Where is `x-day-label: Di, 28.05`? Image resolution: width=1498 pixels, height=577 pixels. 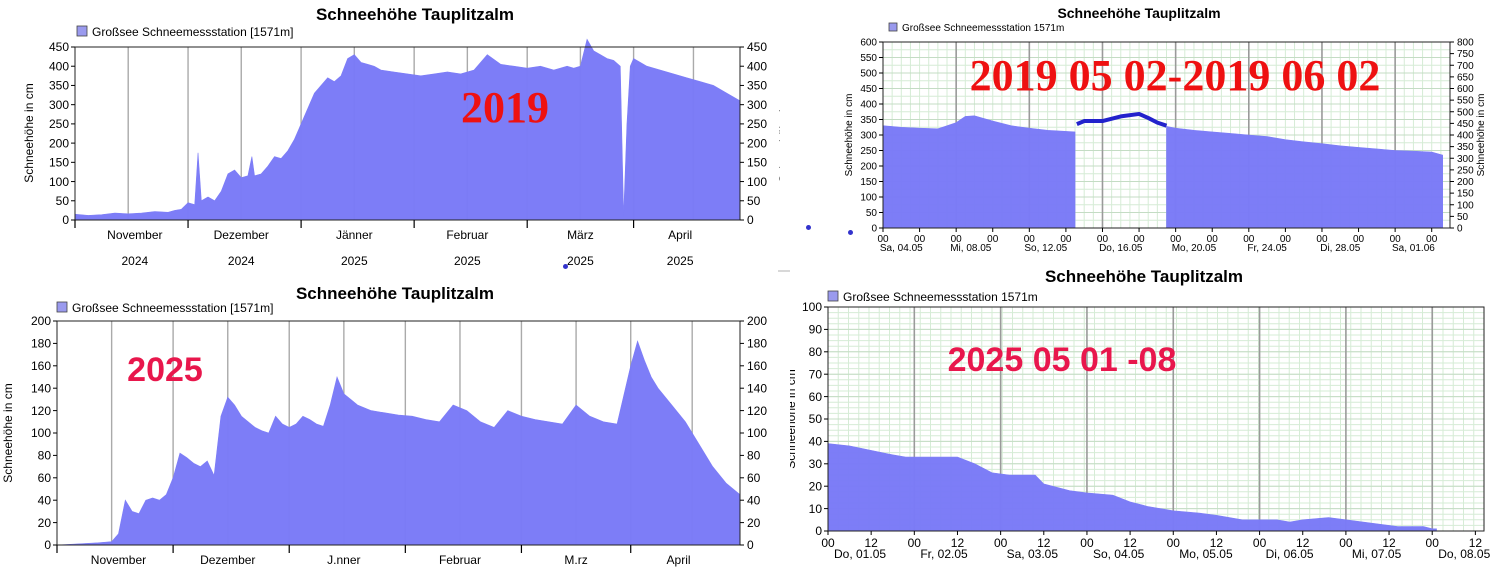 x-day-label: Di, 28.05 is located at coordinates (1340, 248).